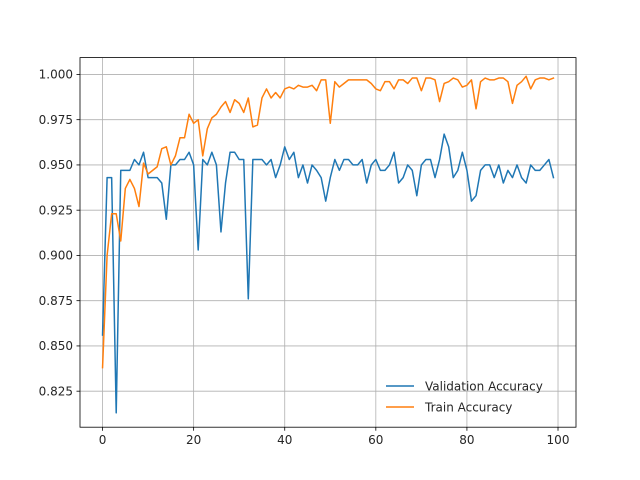  Describe the element at coordinates (56, 75) in the screenshot. I see `y-tick-label: 1.000` at that location.